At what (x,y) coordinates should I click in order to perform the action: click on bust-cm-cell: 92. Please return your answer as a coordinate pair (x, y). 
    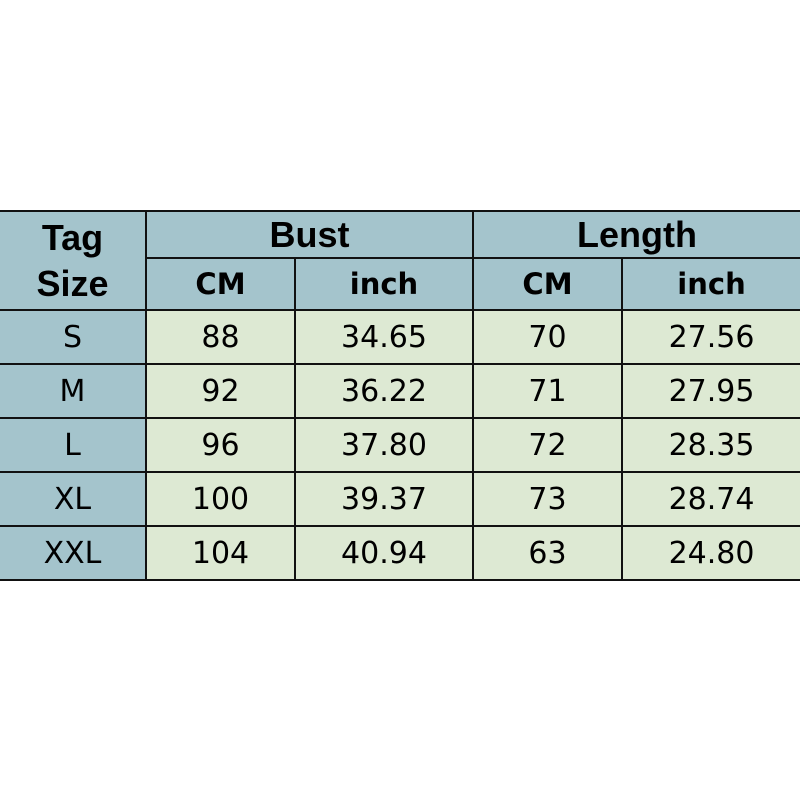
    Looking at the image, I should click on (220, 391).